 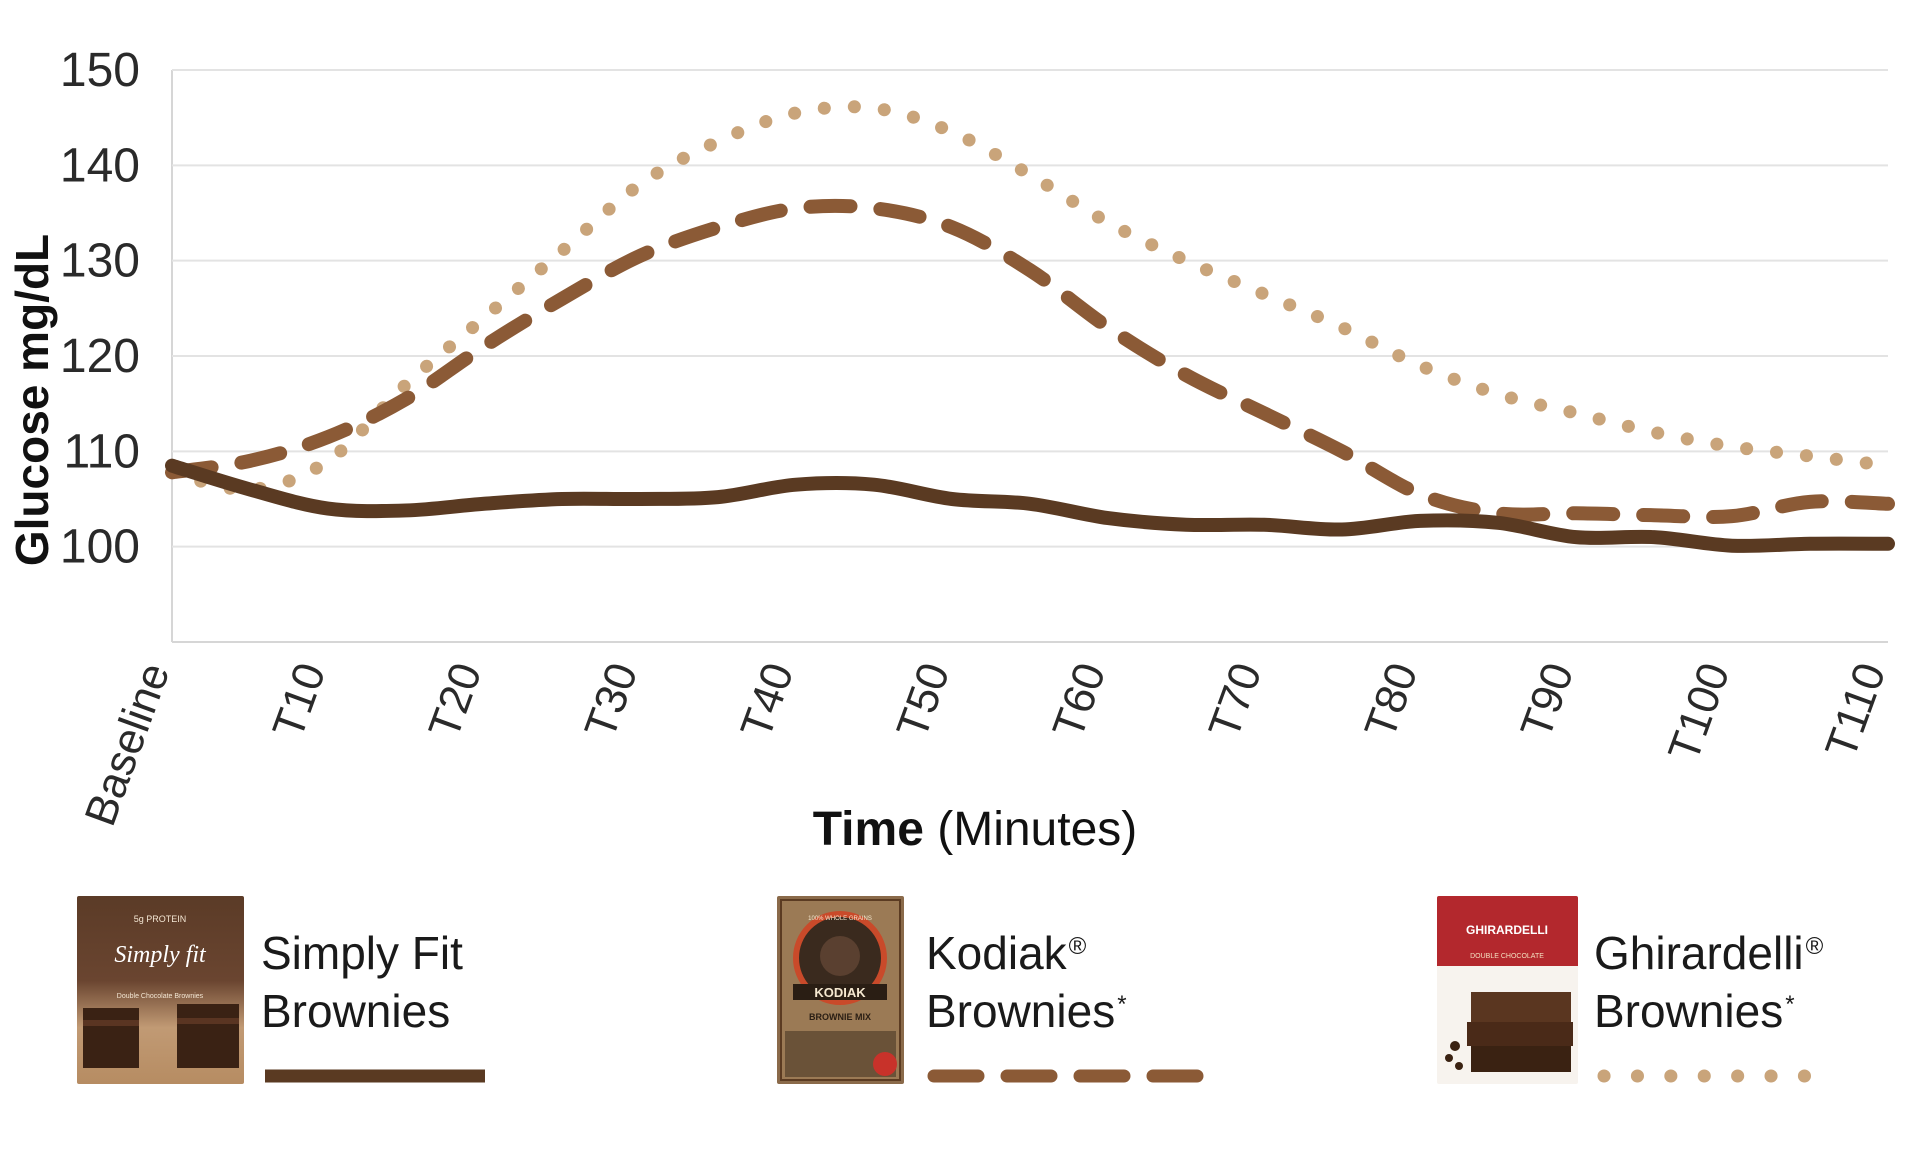 I want to click on kodiak-package-image: 100% WHOLE GRAINS KODIAK BROWNIE MIX, so click(x=840, y=990).